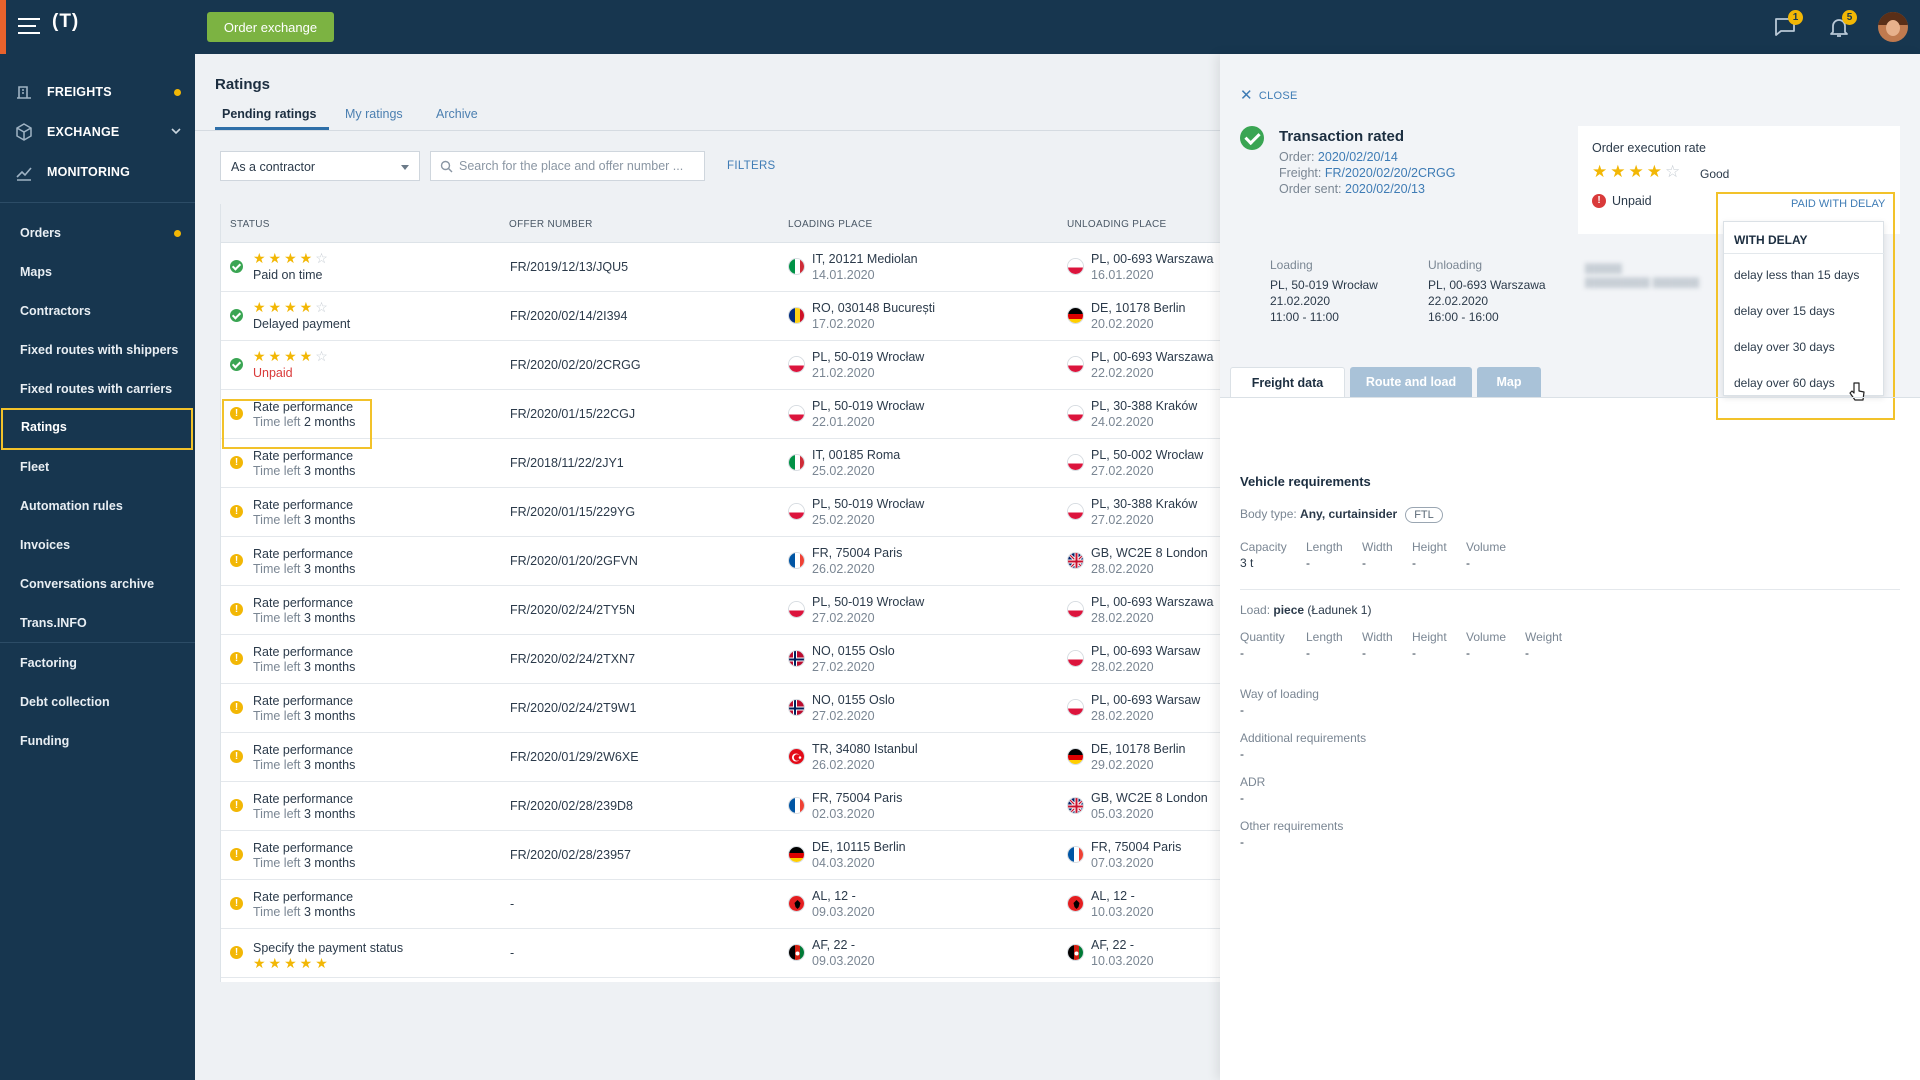 The height and width of the screenshot is (1080, 1920). Describe the element at coordinates (1784, 383) in the screenshot. I see `delay-option-over-60: delay over 60 days` at that location.